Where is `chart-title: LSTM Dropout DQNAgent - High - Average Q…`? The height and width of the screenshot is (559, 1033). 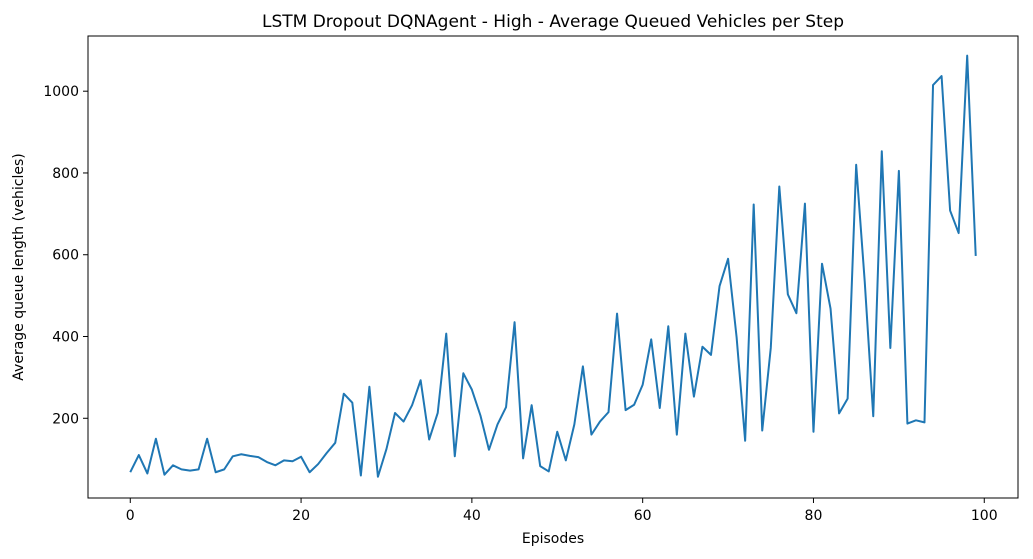 chart-title: LSTM Dropout DQNAgent - High - Average Q… is located at coordinates (553, 22).